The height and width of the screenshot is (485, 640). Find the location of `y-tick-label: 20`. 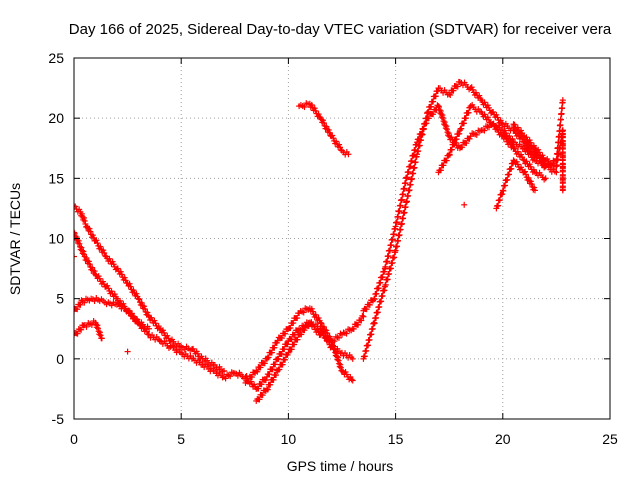

y-tick-label: 20 is located at coordinates (56, 118).